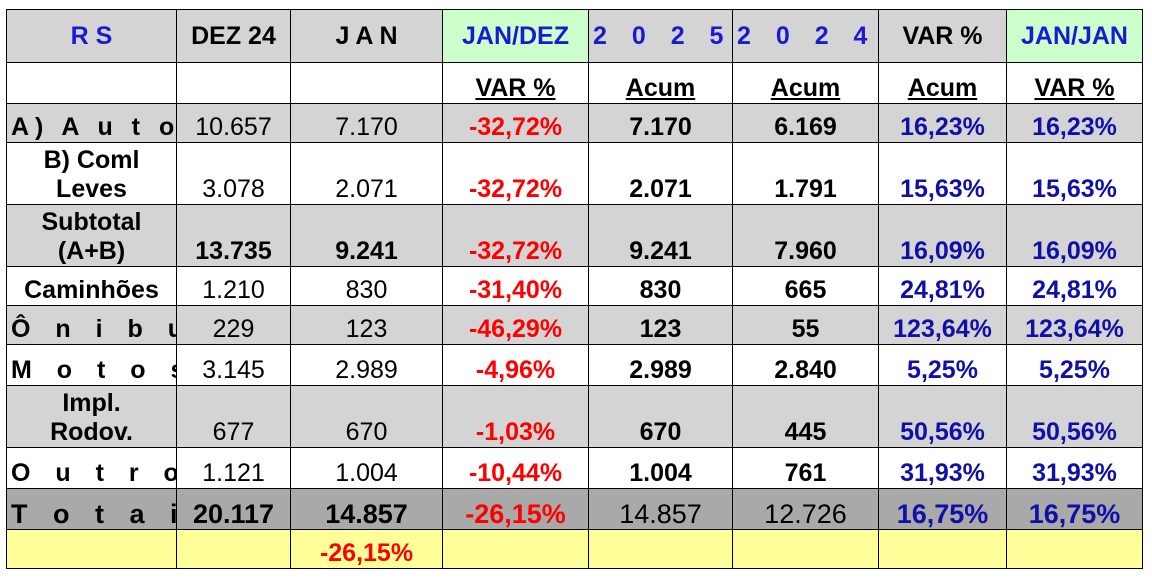 The width and height of the screenshot is (1152, 583). Describe the element at coordinates (91, 189) in the screenshot. I see `row-label-line2: Leves` at that location.